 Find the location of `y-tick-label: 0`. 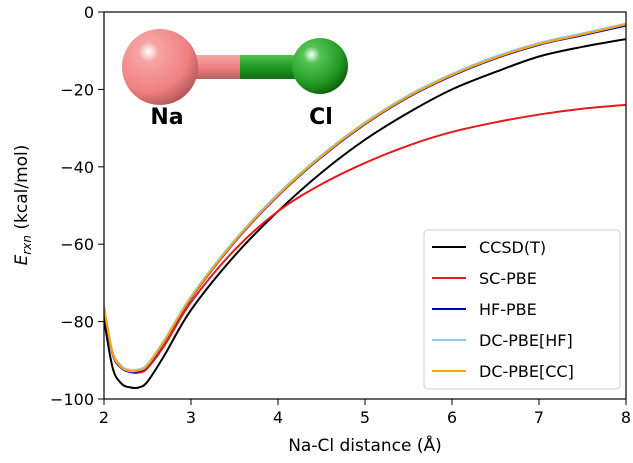

y-tick-label: 0 is located at coordinates (89, 12).